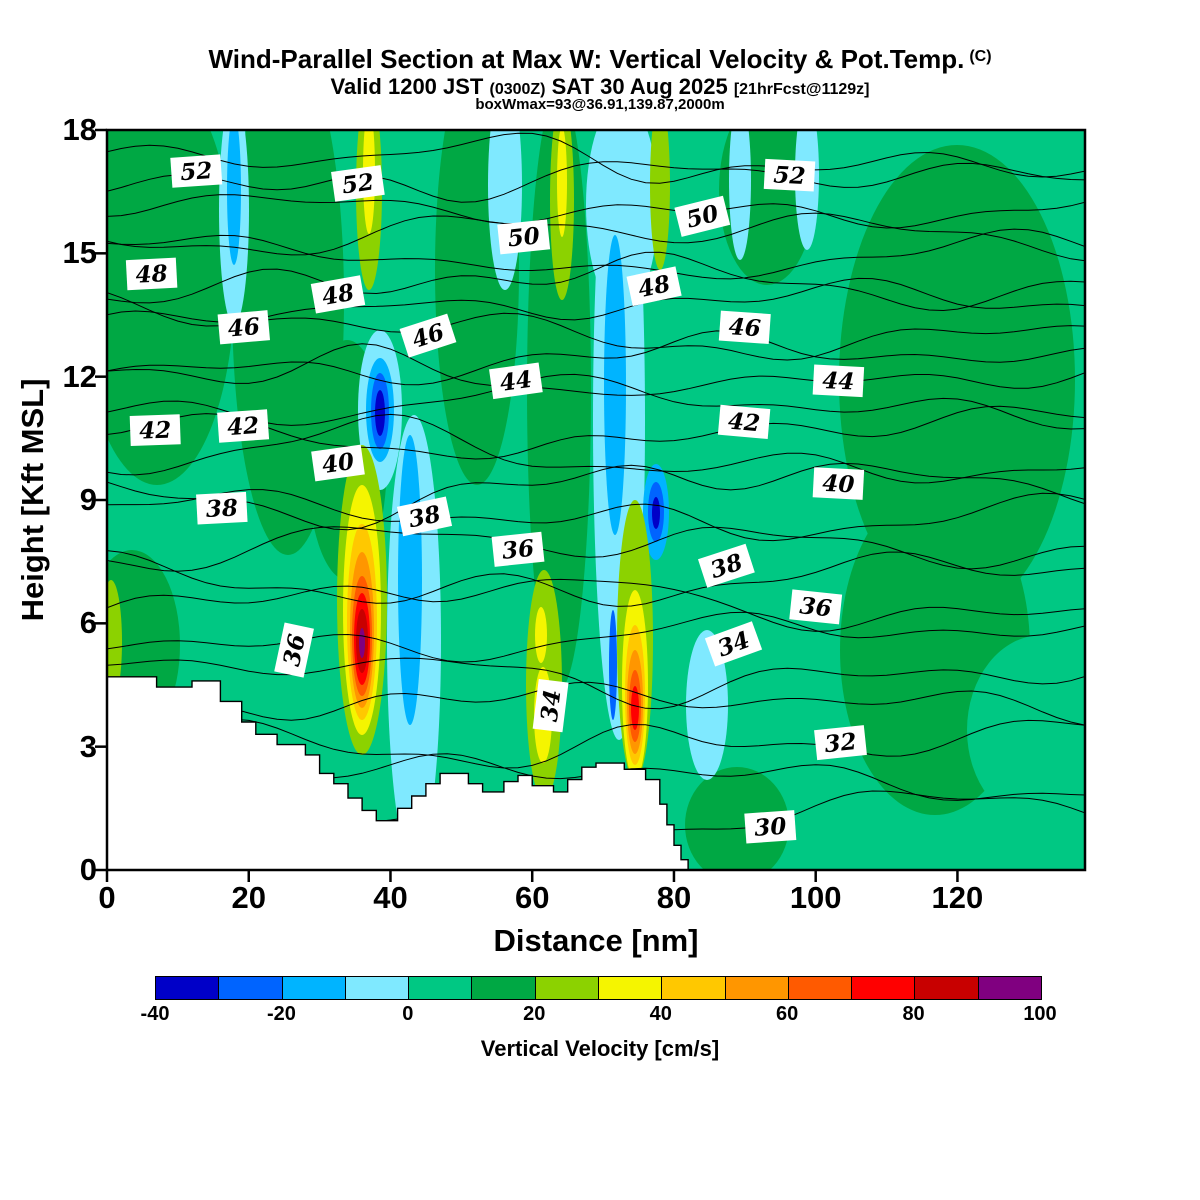 The height and width of the screenshot is (1200, 1200). Describe the element at coordinates (600, 1048) in the screenshot. I see `colorbar-label: Vertical Velocity [cm/s]` at that location.